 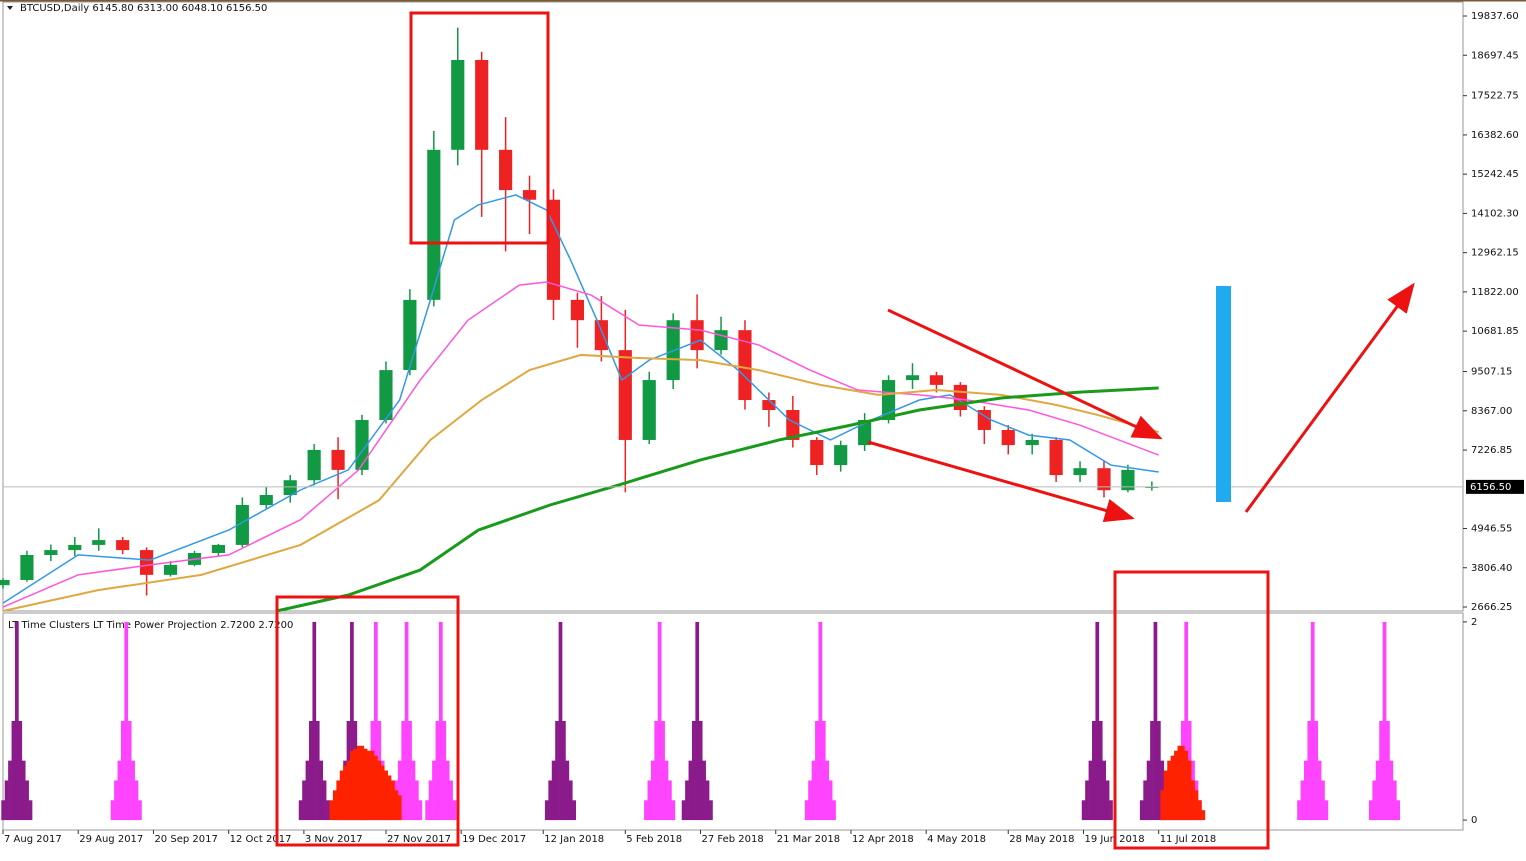 What do you see at coordinates (1495, 292) in the screenshot?
I see `y-tick-label: 11822.00` at bounding box center [1495, 292].